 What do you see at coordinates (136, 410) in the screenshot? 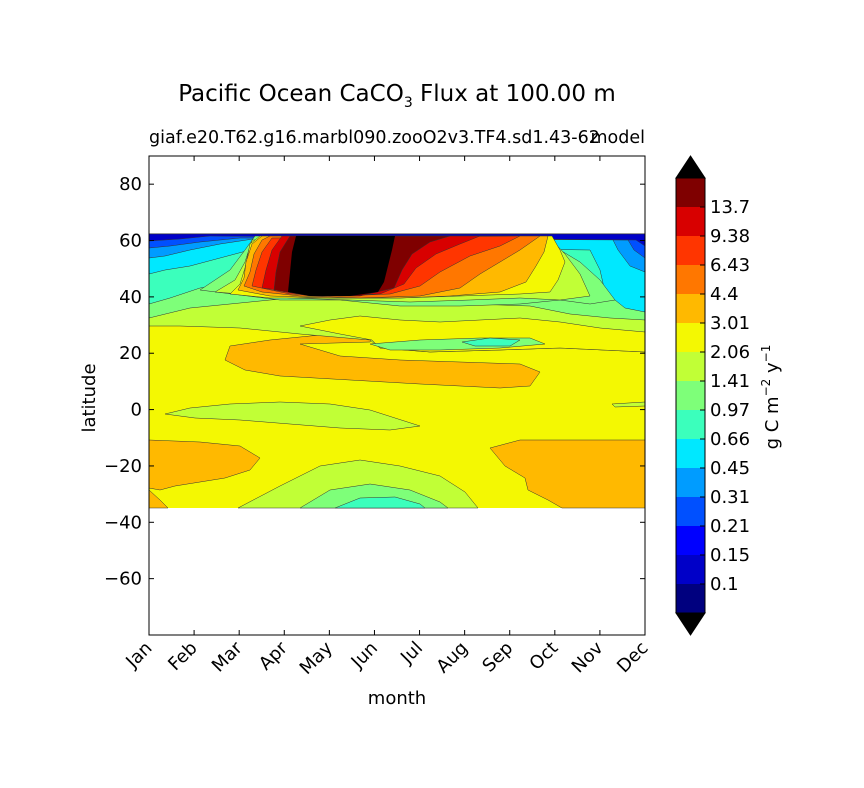
I see `y-tick-label: 0` at bounding box center [136, 410].